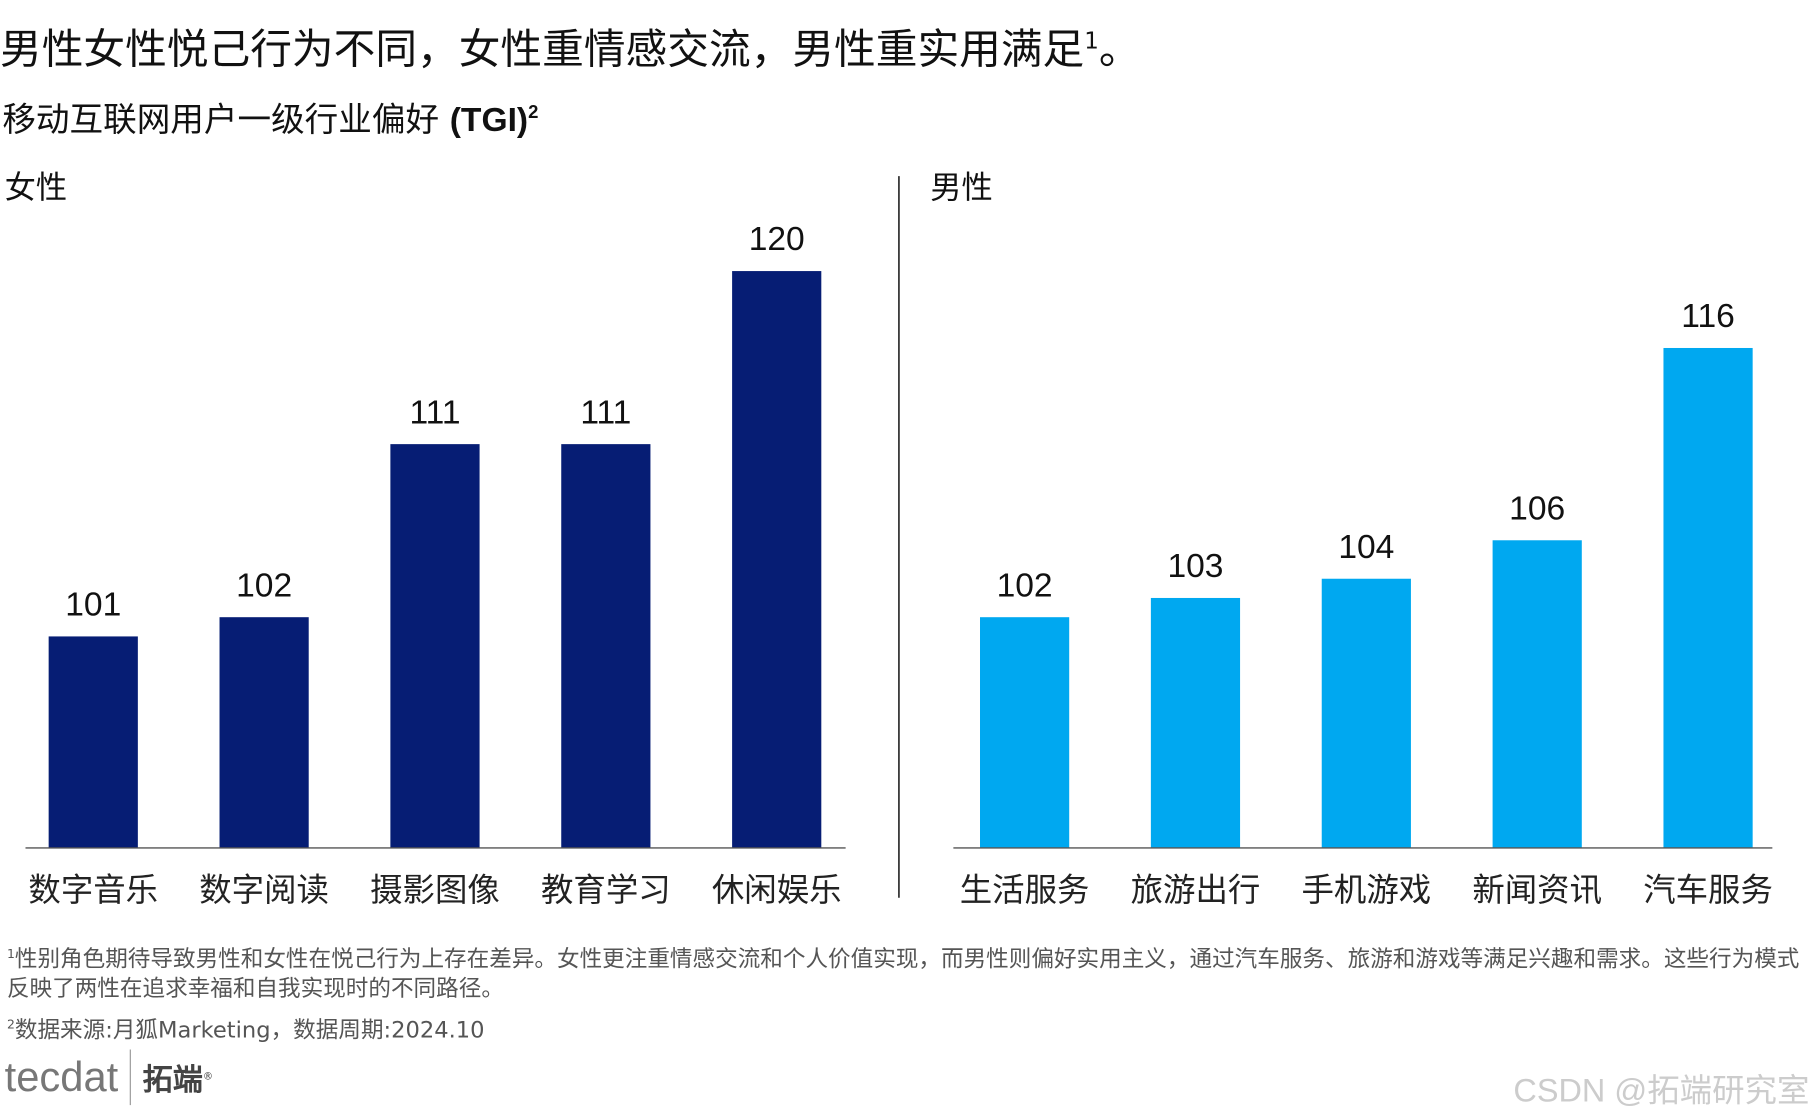 This screenshot has width=1814, height=1119. I want to click on category-label: 摄影图像, so click(435, 890).